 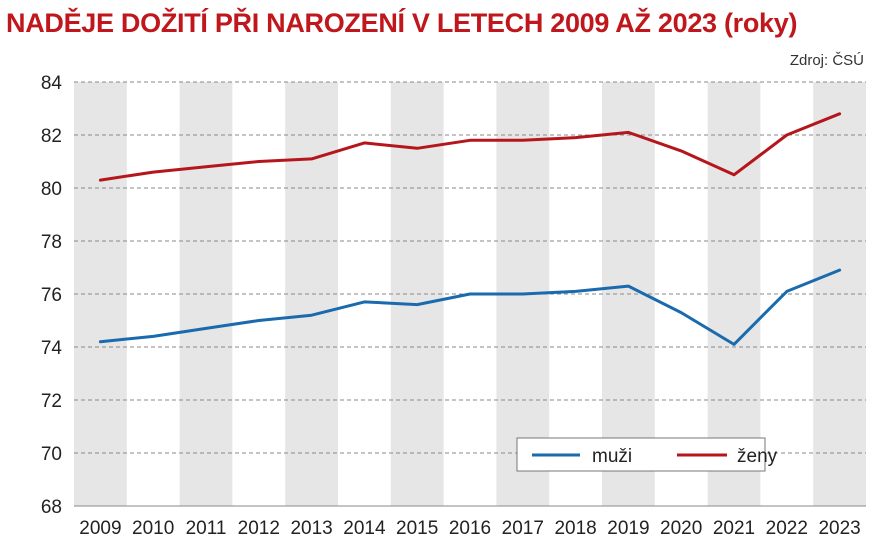 What do you see at coordinates (364, 143) in the screenshot?
I see `data-point-zeny-2014` at bounding box center [364, 143].